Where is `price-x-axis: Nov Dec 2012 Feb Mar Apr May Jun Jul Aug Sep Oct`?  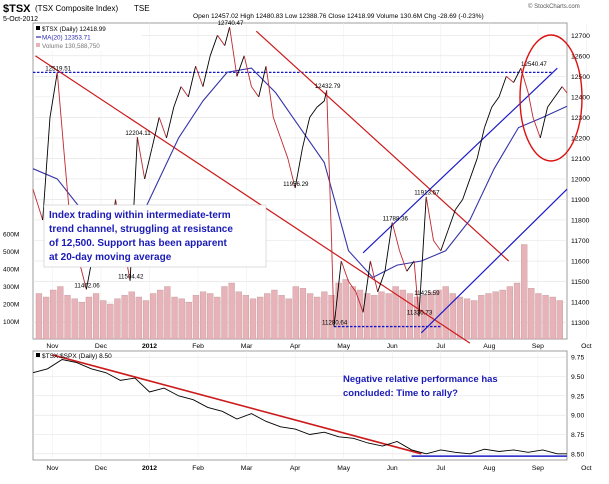
price-x-axis: Nov Dec 2012 Feb Mar Apr May Jun Jul Aug Sep Oct is located at coordinates (318, 346).